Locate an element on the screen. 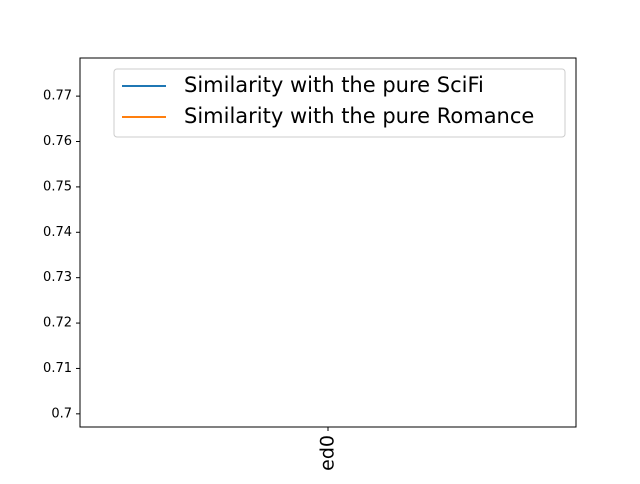 This screenshot has height=484, width=640. y-tick-label: 0.74 is located at coordinates (57, 232).